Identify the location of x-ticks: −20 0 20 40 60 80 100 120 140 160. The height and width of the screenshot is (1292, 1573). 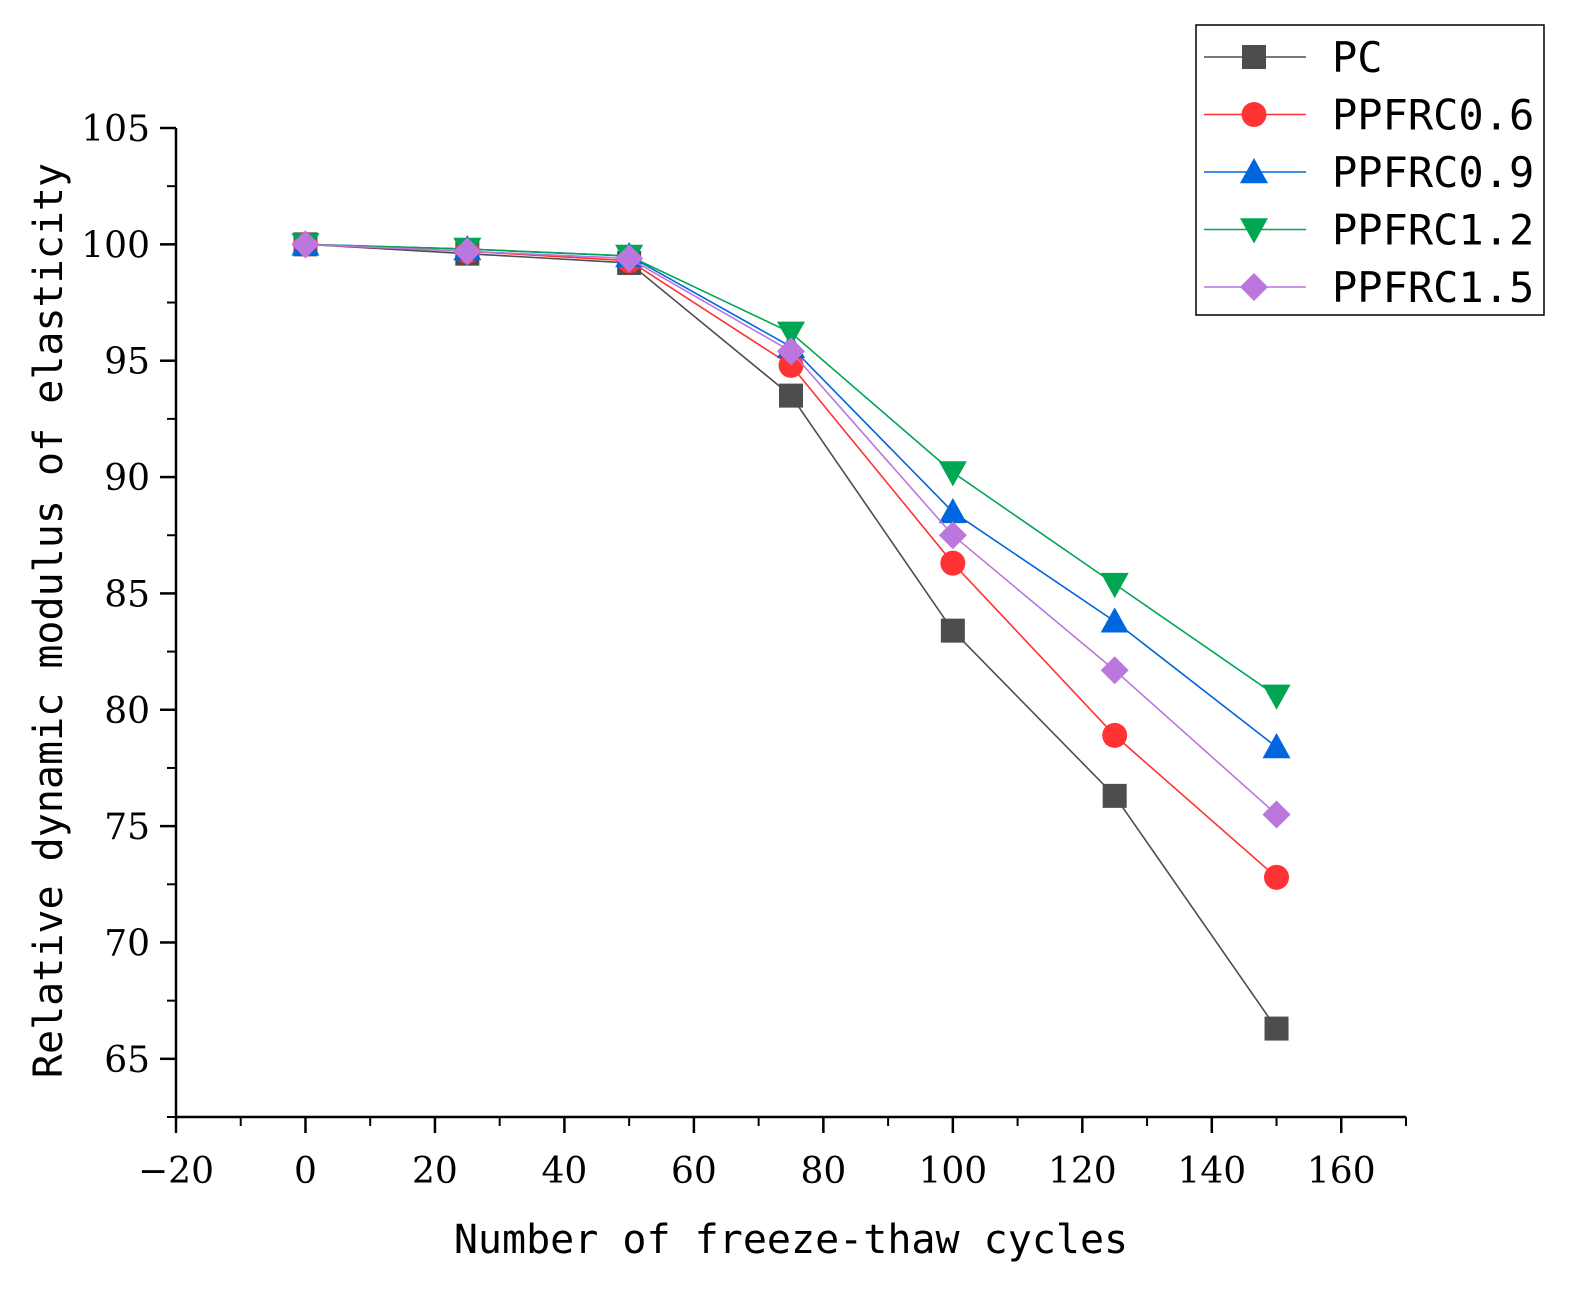
(772, 1154).